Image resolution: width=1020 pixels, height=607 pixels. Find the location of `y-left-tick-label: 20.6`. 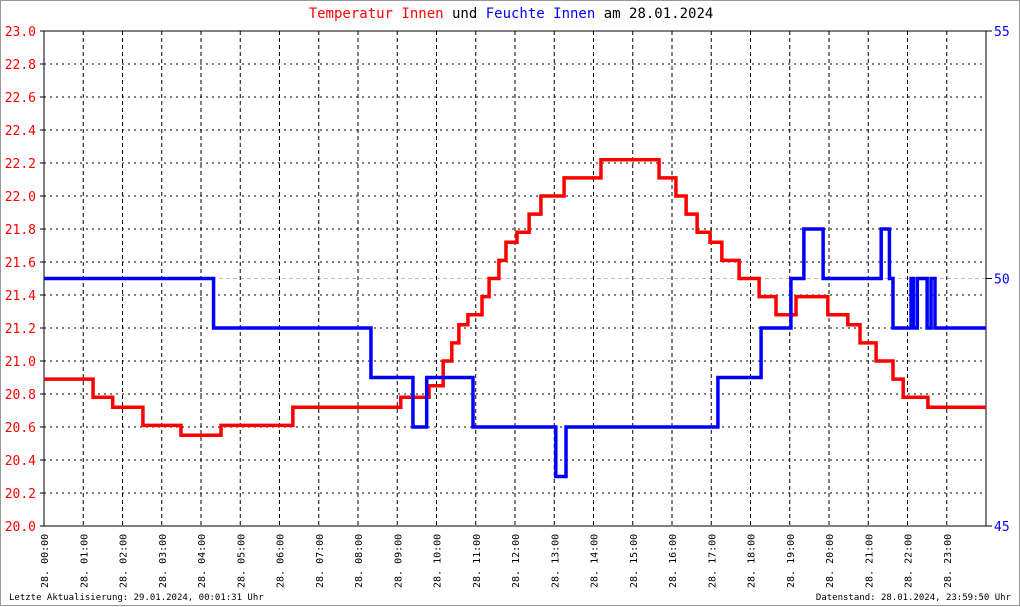

y-left-tick-label: 20.6 is located at coordinates (20, 428).